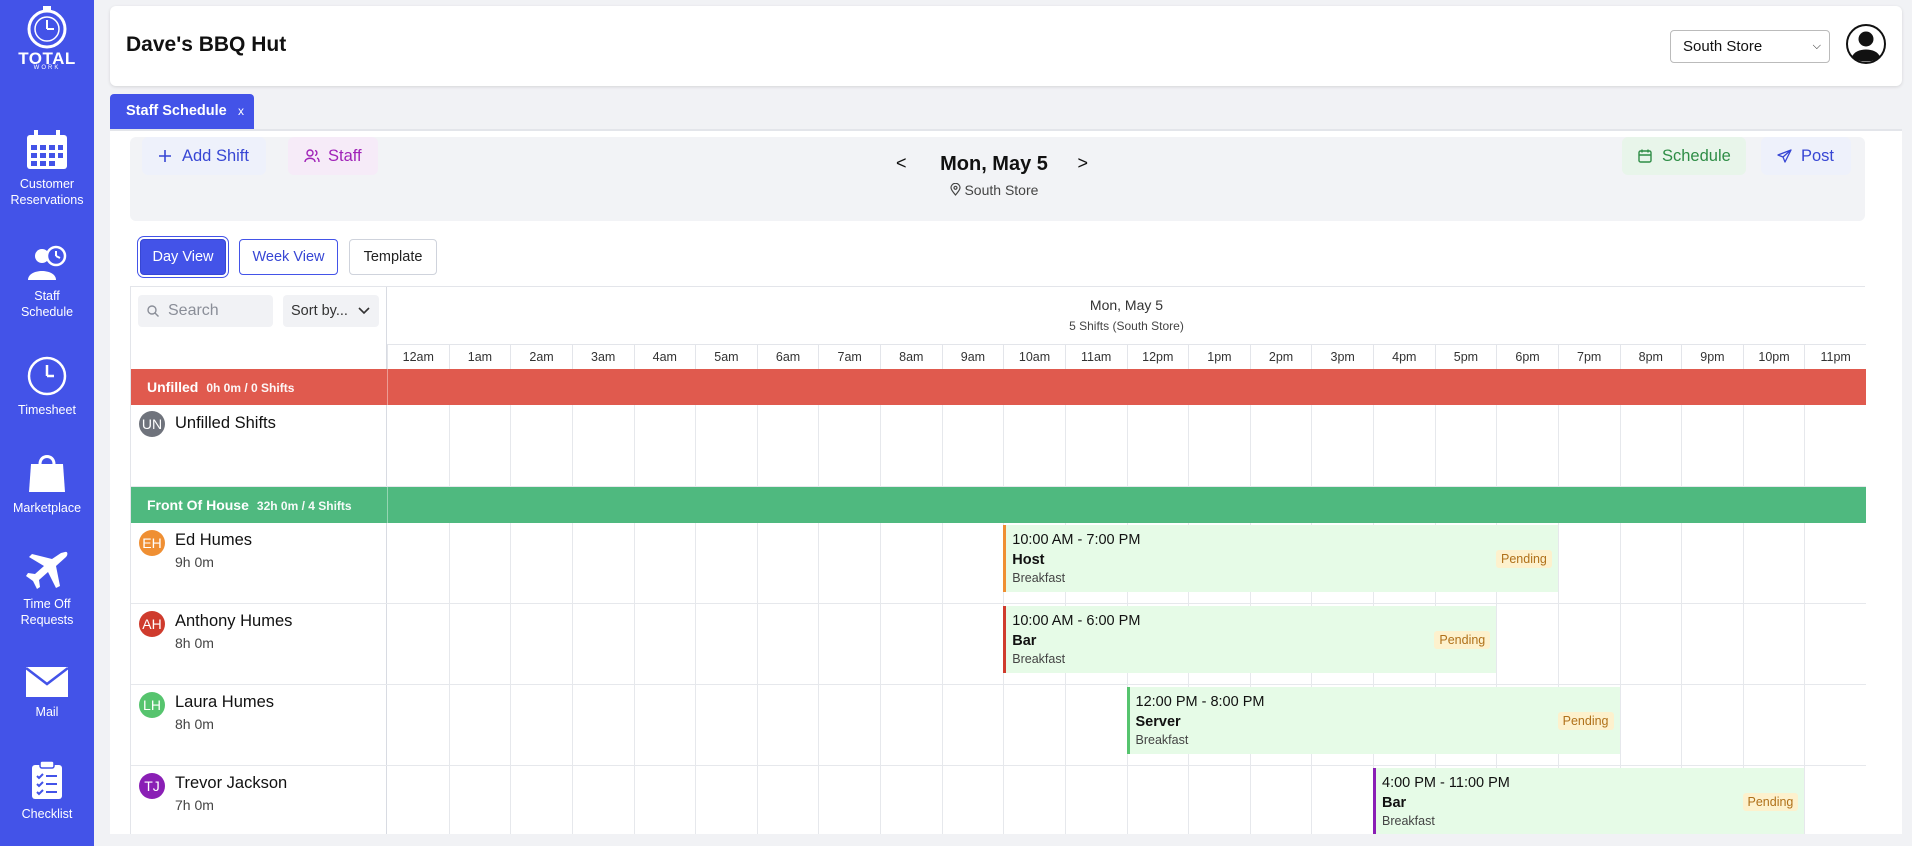 This screenshot has width=1912, height=846. I want to click on timeline-summary: 5 Shifts (South Store), so click(1126, 326).